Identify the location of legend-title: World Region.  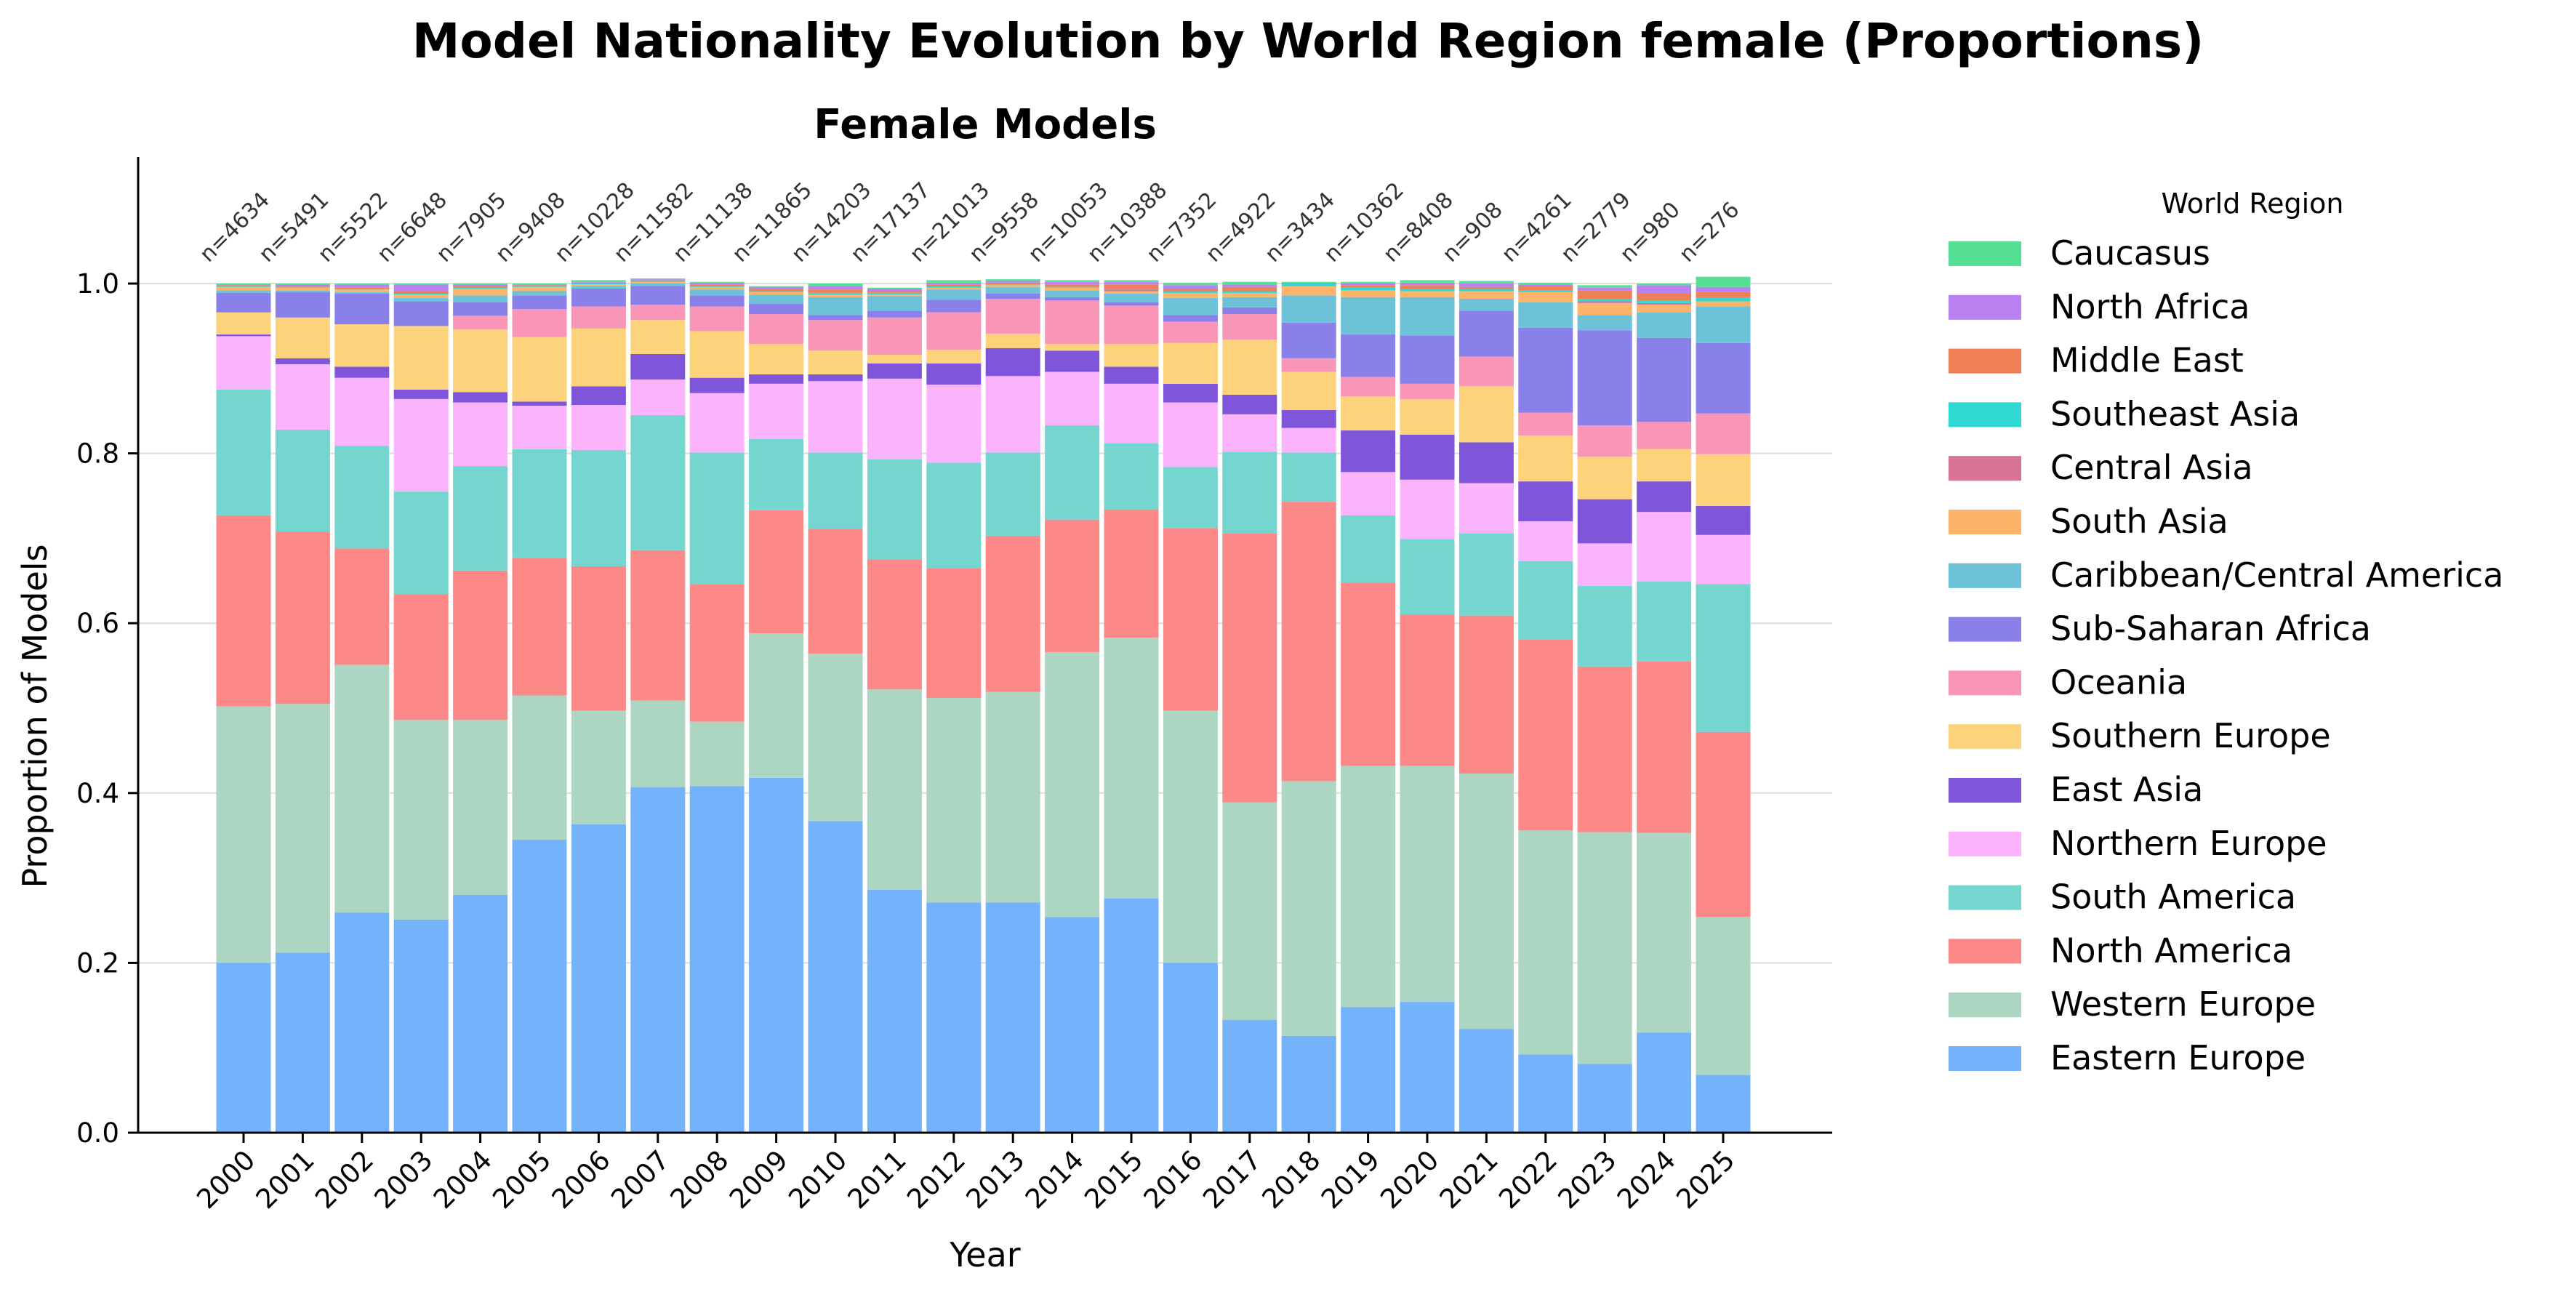
(2252, 204).